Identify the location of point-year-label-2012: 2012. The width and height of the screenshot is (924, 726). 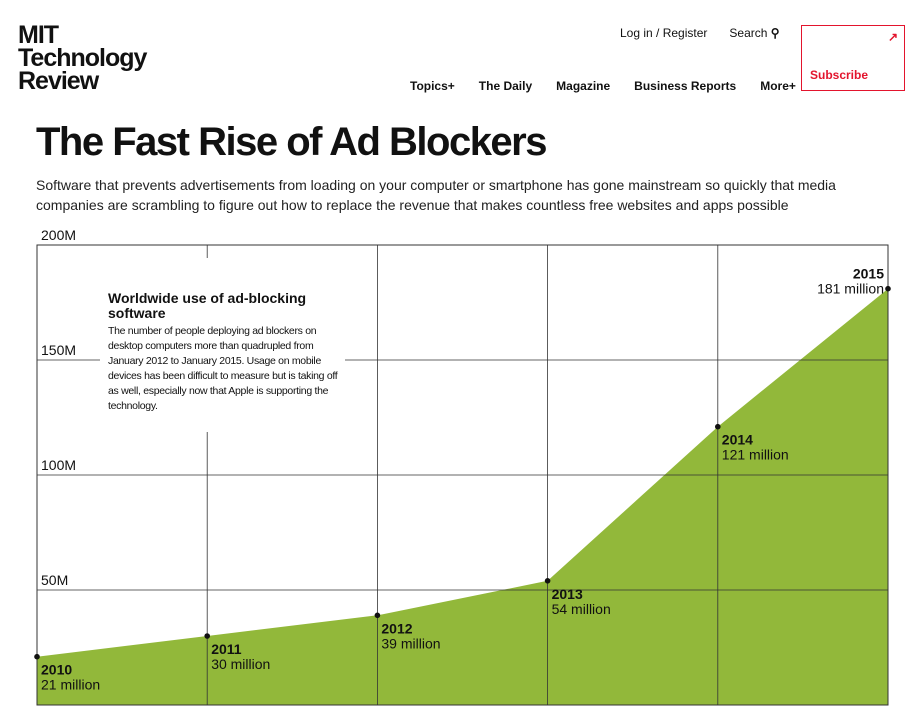
(396, 628).